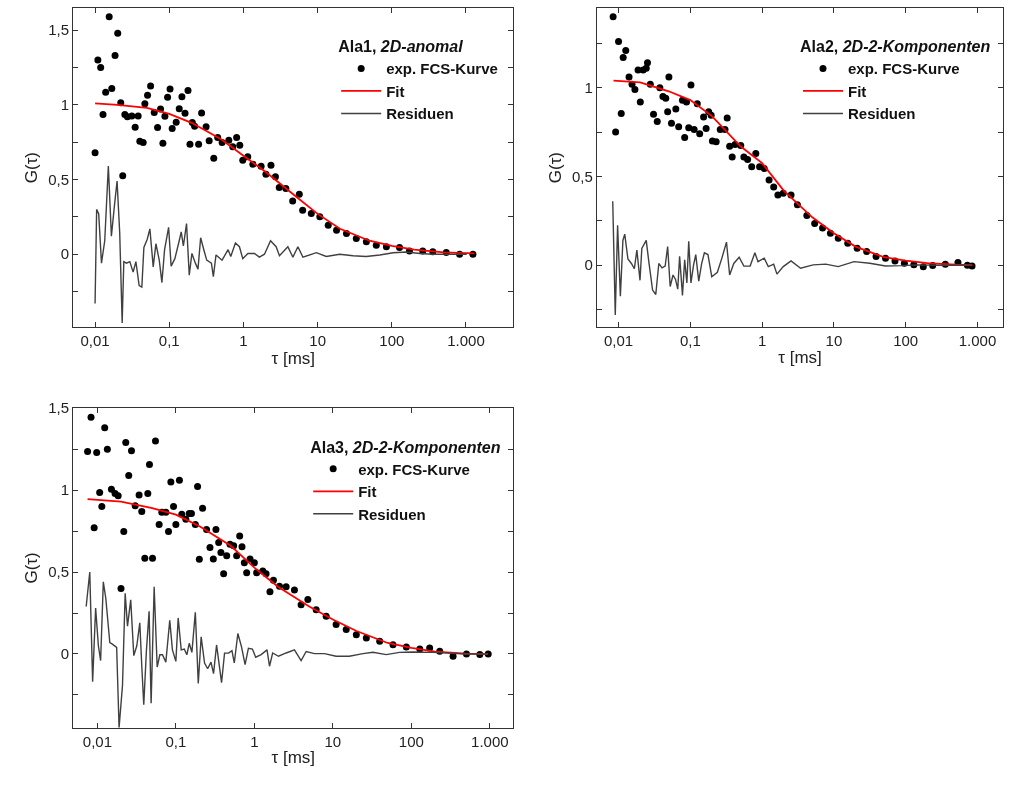 The image size is (1029, 785). Describe the element at coordinates (405, 447) in the screenshot. I see `legend-title: Ala3, 2D-2-Komponenten` at that location.